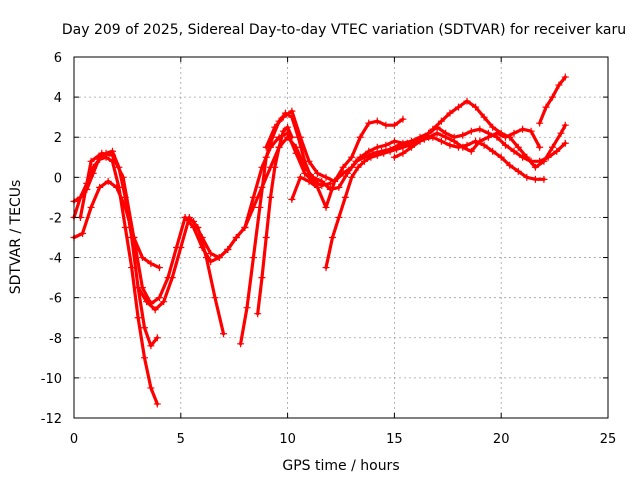  I want to click on x-axis-label: GPS time / hours, so click(340, 466).